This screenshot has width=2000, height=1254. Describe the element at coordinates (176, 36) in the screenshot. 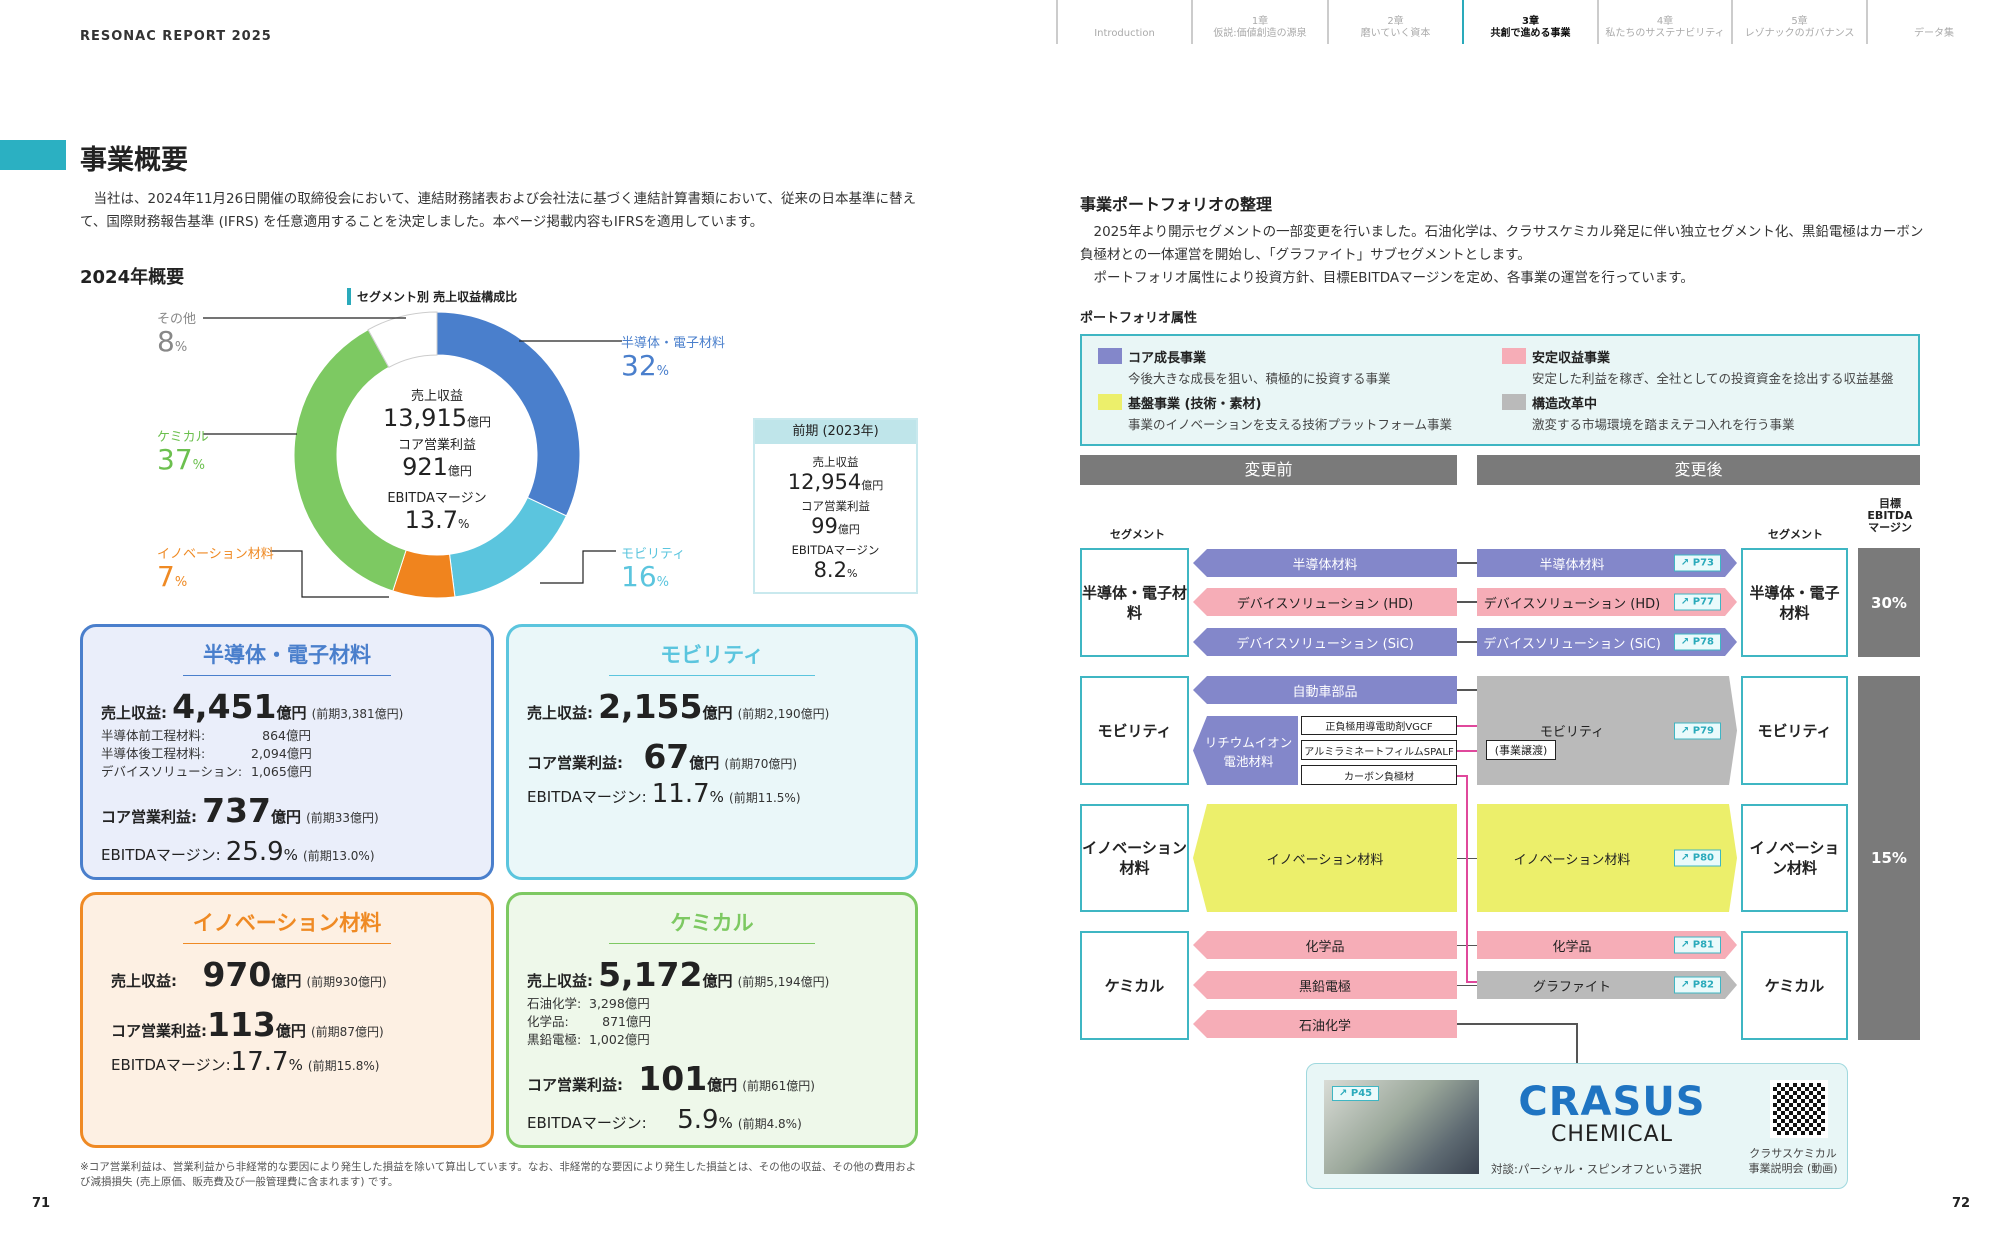

I see `report-brand: RESONAC REPORT 2025` at that location.